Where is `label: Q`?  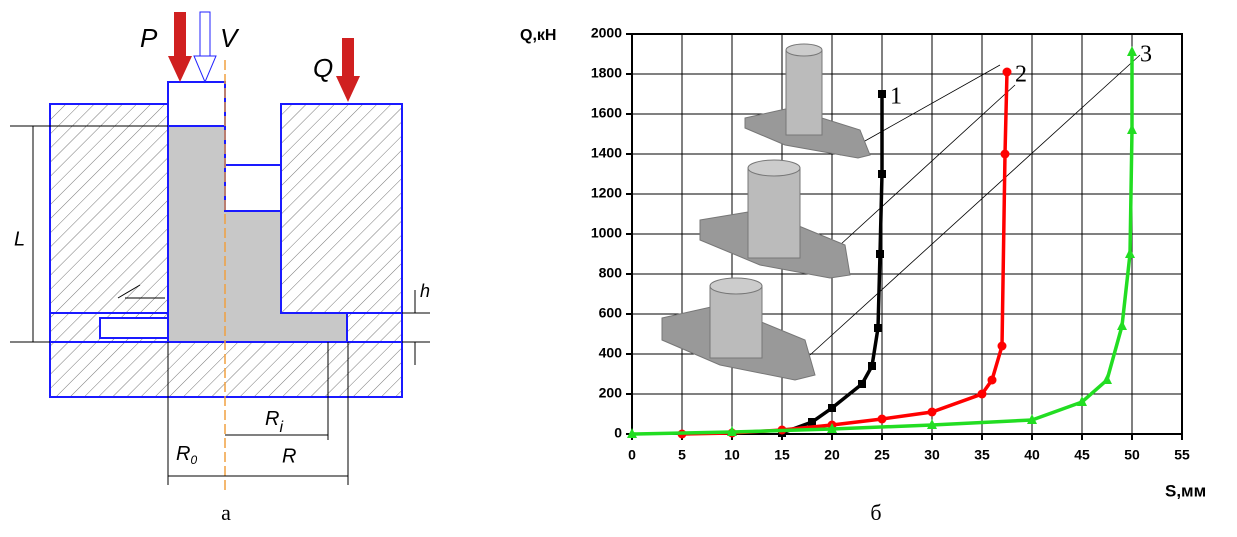 label: Q is located at coordinates (323, 68).